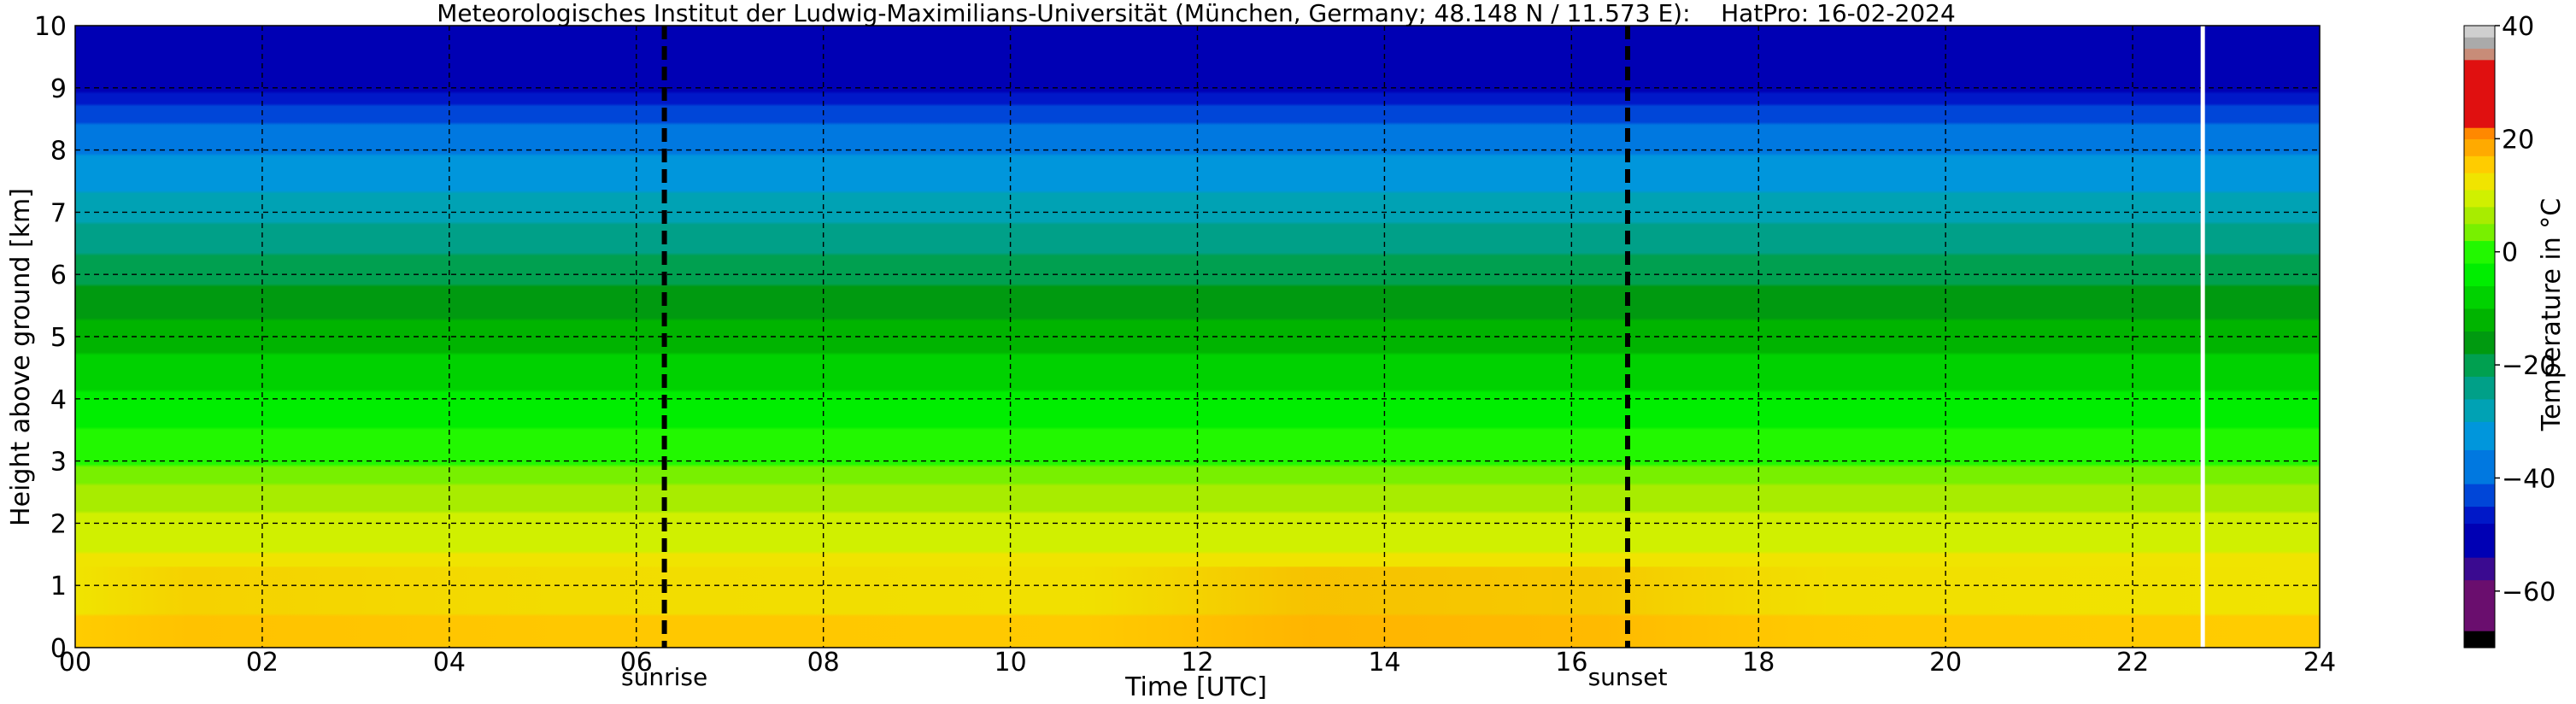 This screenshot has height=704, width=2576. Describe the element at coordinates (636, 663) in the screenshot. I see `x-tick-label: 06` at that location.